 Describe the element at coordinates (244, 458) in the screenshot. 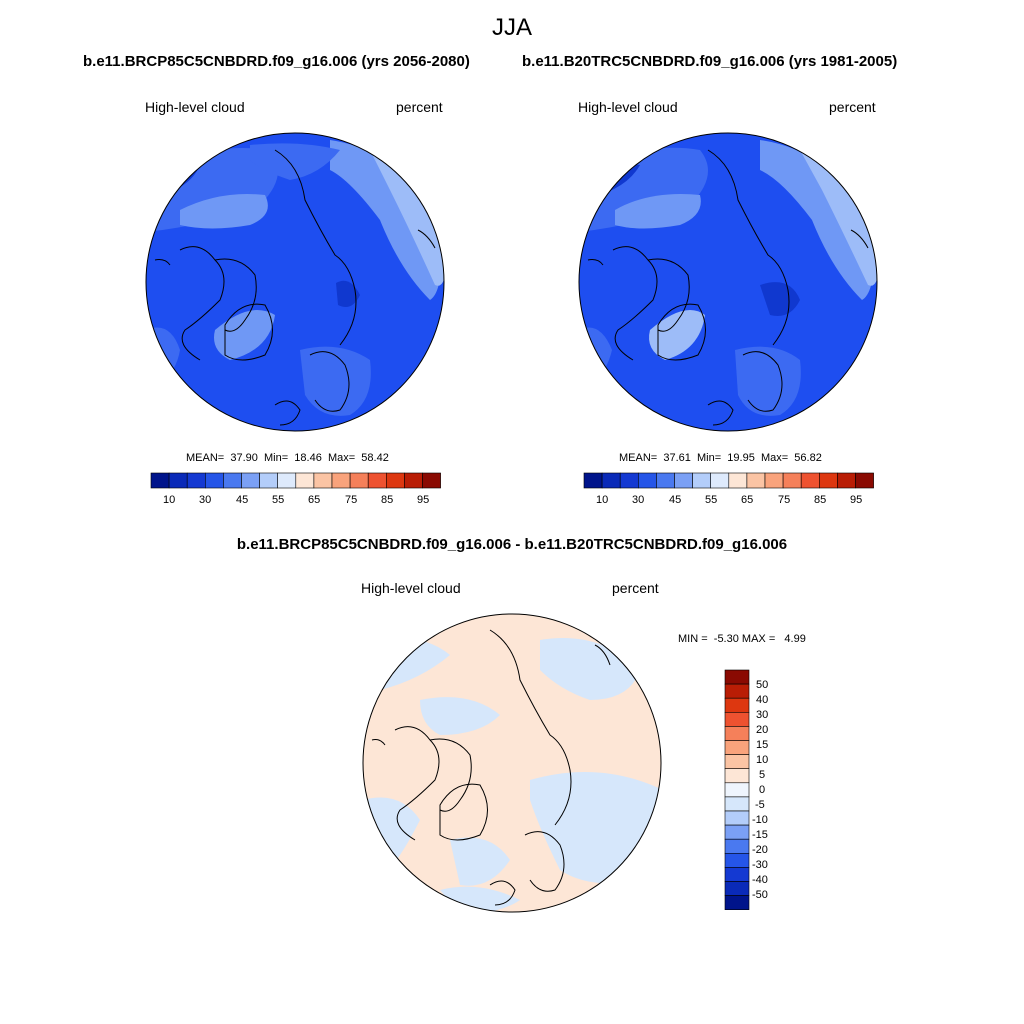

I see `left-mean-value: 37.90` at that location.